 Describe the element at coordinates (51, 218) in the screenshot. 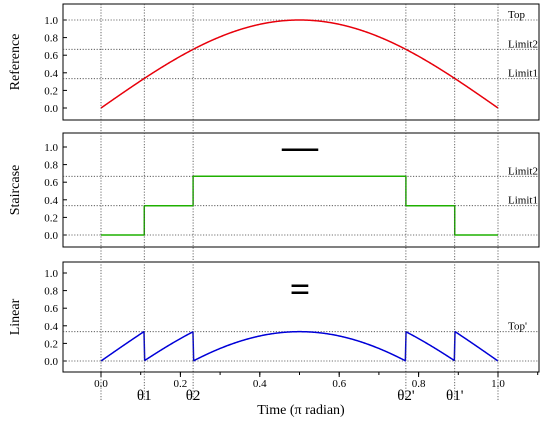

I see `staircase-y-tick-label: 0.2` at that location.